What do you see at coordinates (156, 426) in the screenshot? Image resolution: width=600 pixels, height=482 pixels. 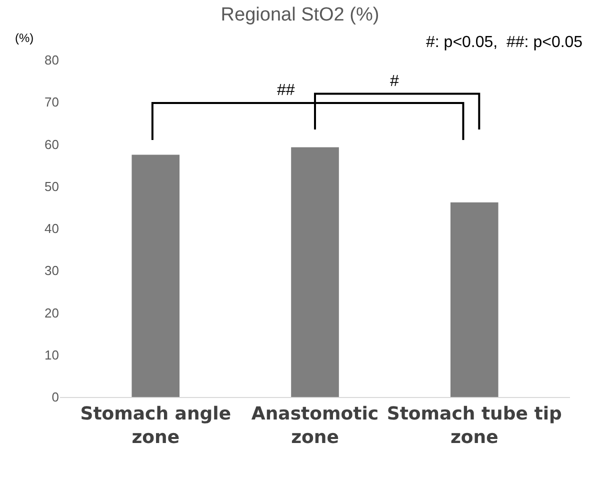 I see `x-tick-label: Stomach angle zone` at bounding box center [156, 426].